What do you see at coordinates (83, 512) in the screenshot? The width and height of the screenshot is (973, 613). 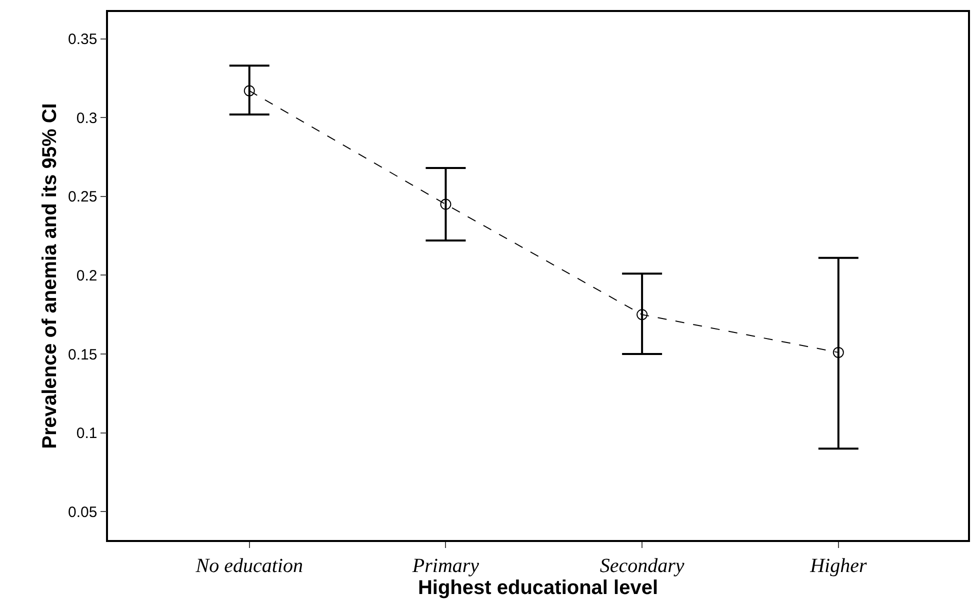 I see `y-tick-label: 0.05` at bounding box center [83, 512].